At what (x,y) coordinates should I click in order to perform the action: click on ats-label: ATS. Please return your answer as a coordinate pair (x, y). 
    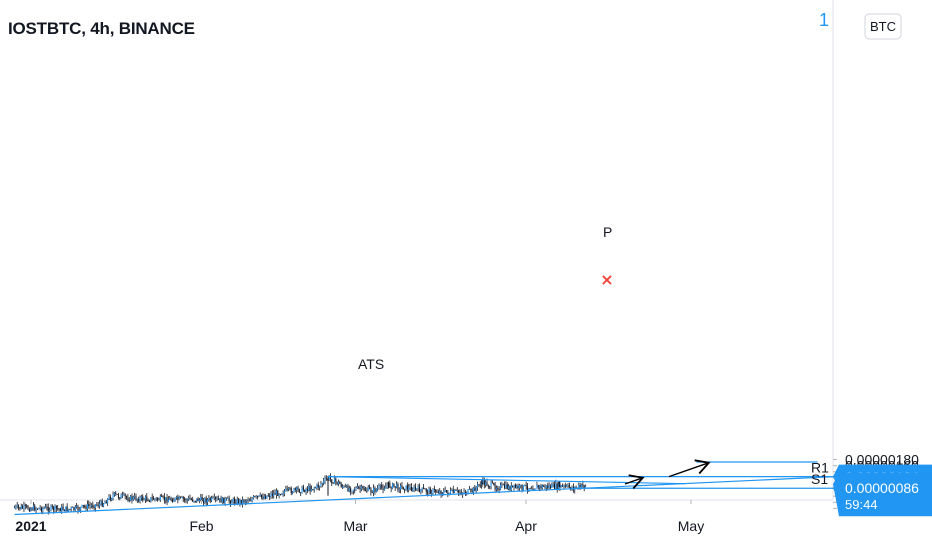
    Looking at the image, I should click on (371, 364).